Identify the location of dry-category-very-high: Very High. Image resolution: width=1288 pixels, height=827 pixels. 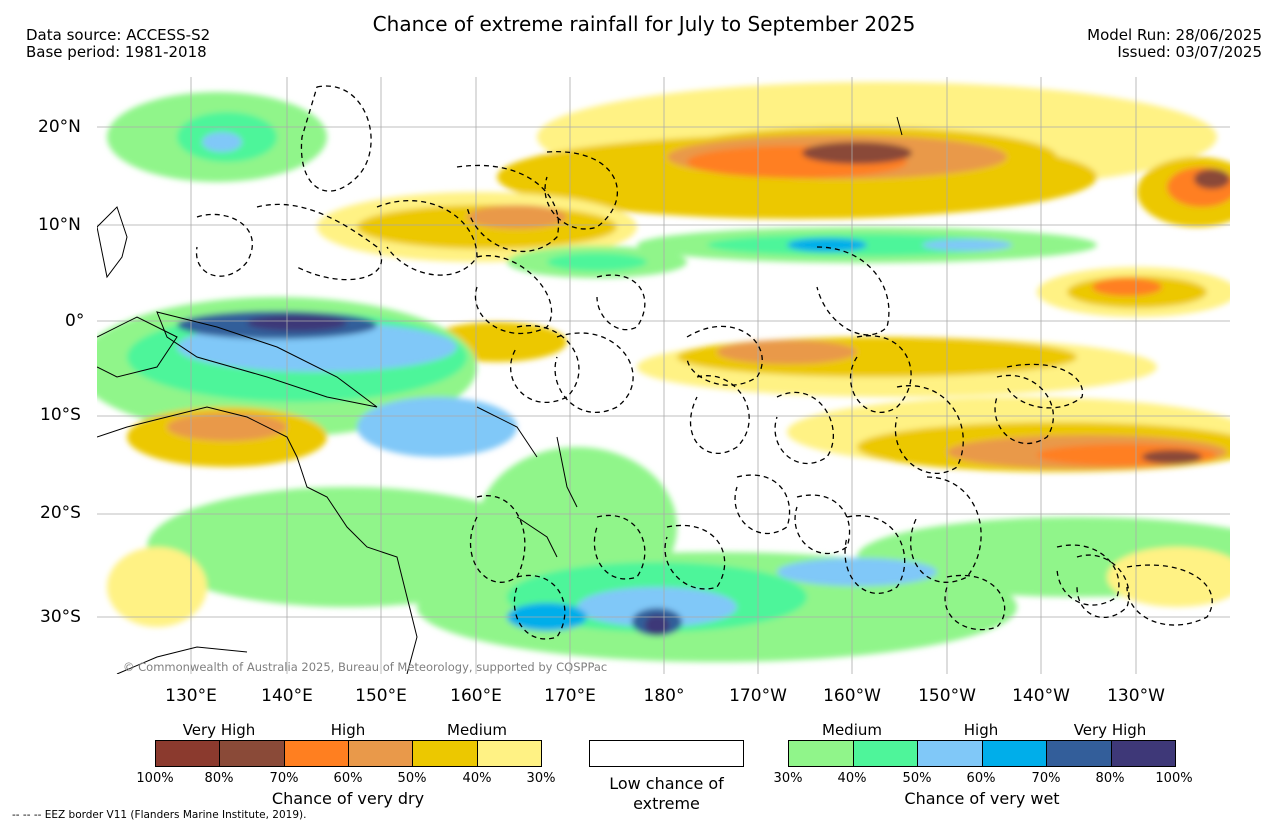
(219, 730).